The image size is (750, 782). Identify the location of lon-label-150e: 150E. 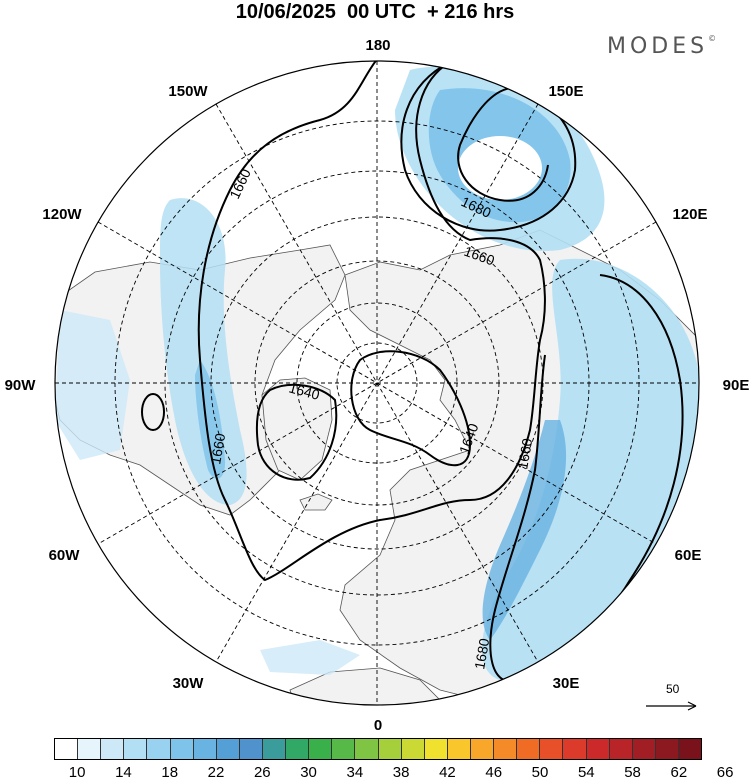
(565, 91).